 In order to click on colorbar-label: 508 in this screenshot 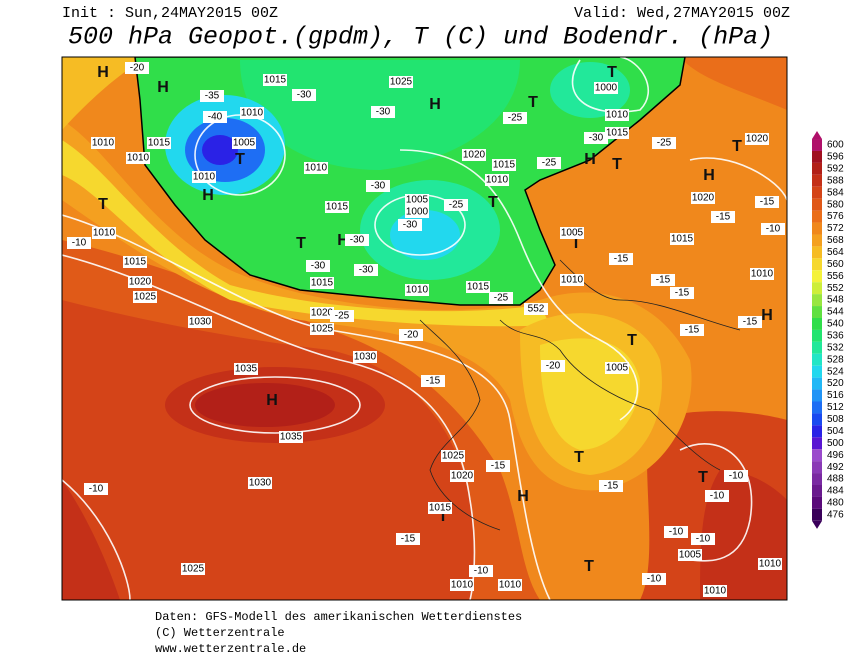, I will do `click(835, 419)`.